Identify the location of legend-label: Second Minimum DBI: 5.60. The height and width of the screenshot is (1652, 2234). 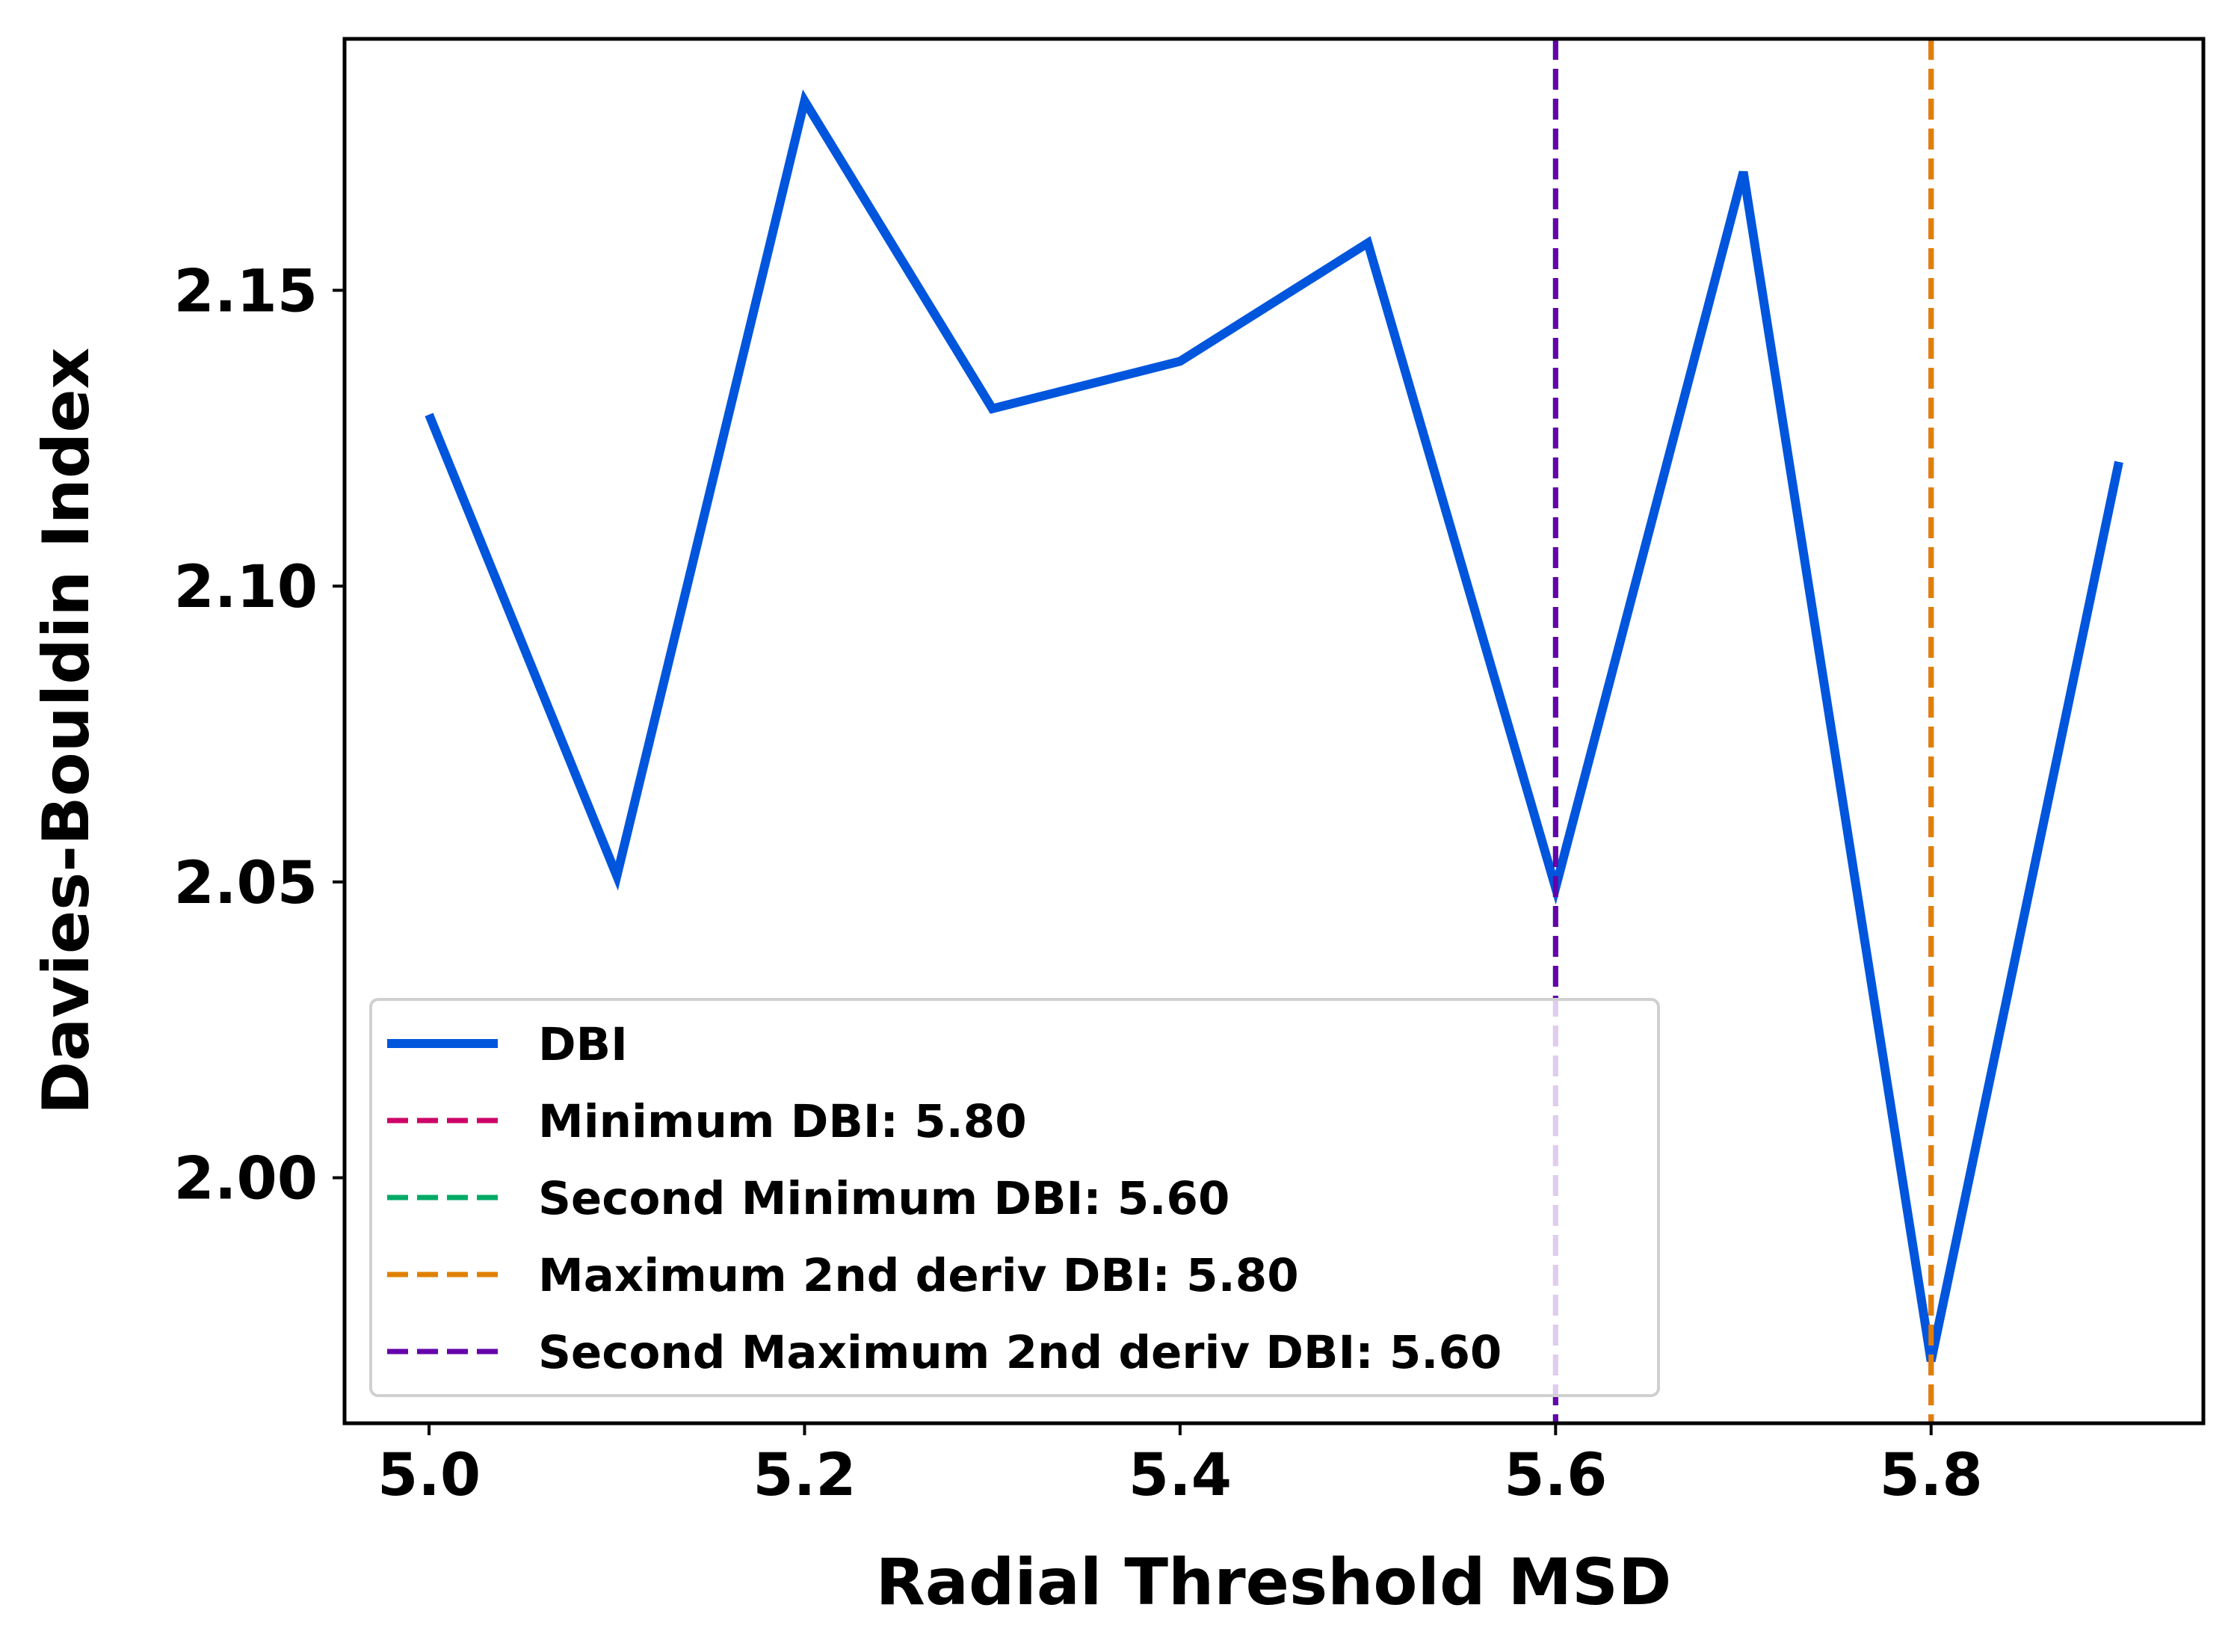
(884, 1198).